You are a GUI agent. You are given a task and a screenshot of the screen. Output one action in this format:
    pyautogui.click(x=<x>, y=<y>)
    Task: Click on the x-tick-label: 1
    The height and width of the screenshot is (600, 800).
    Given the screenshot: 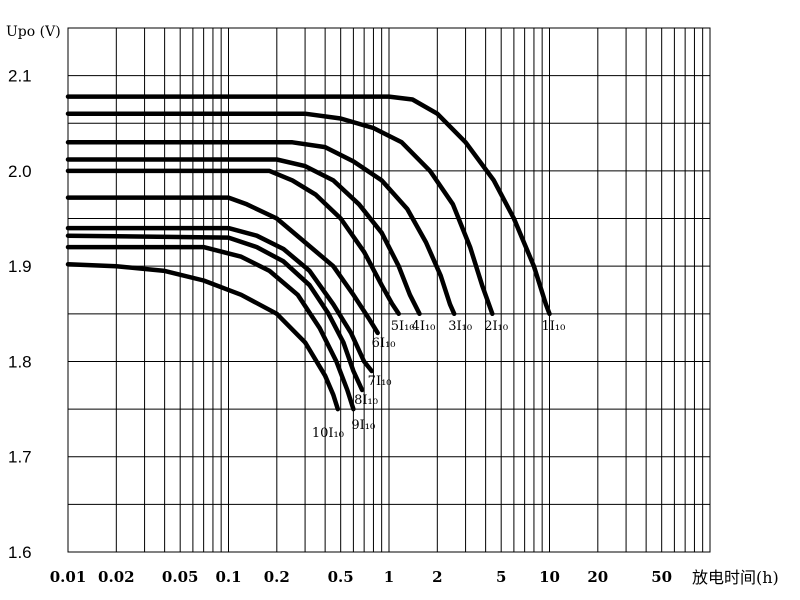 What is the action you would take?
    pyautogui.click(x=389, y=577)
    